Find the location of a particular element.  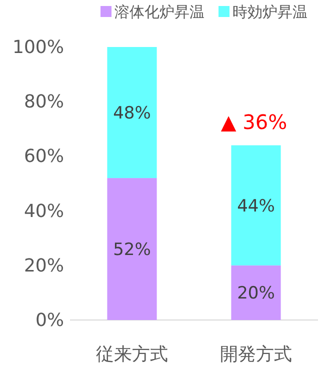

y-tick-label: 80% is located at coordinates (44, 102).